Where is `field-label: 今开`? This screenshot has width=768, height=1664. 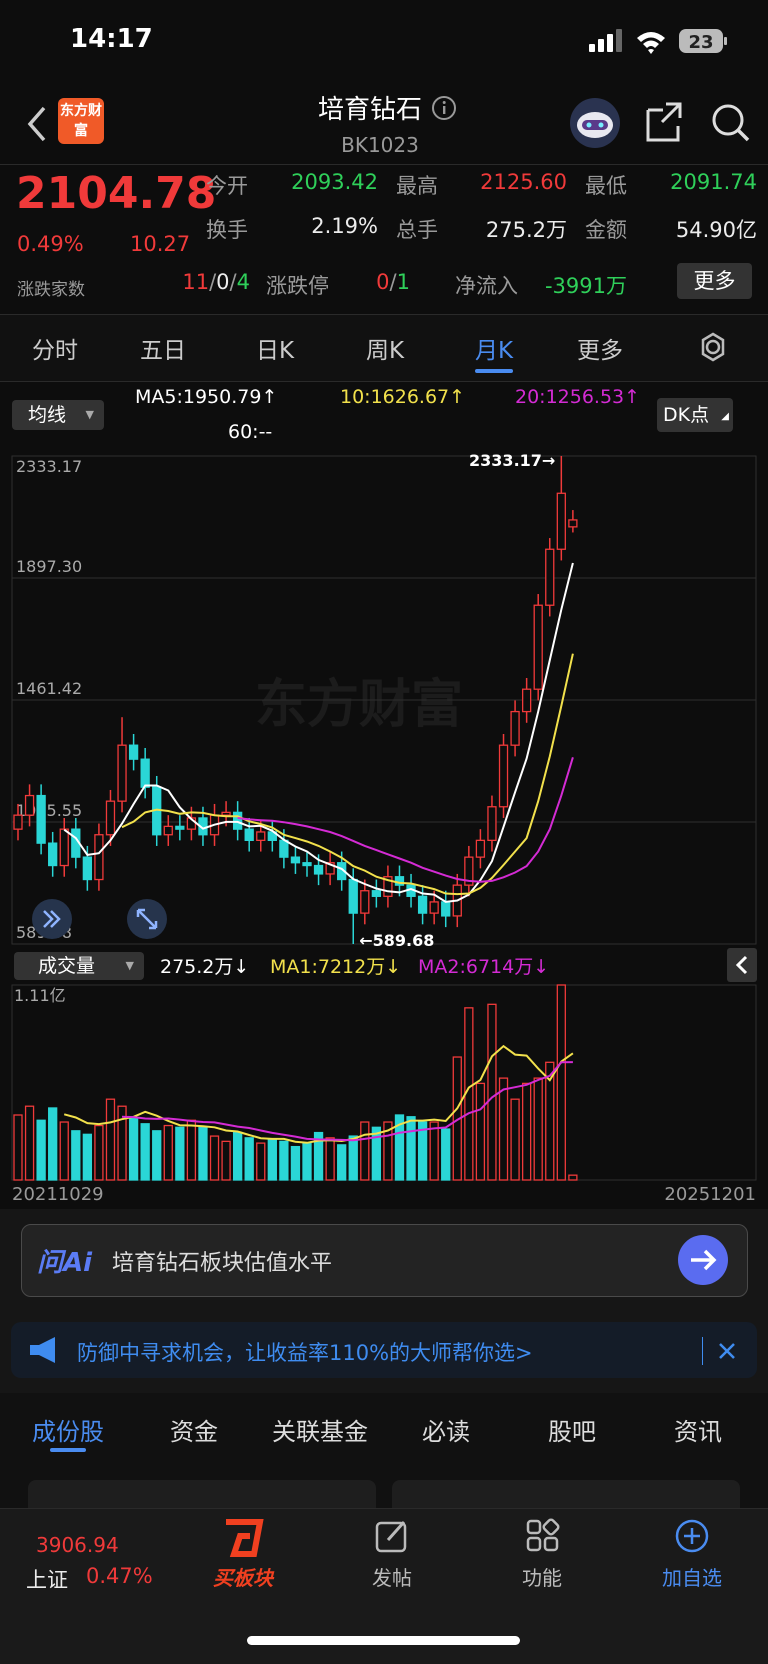 field-label: 今开 is located at coordinates (227, 186).